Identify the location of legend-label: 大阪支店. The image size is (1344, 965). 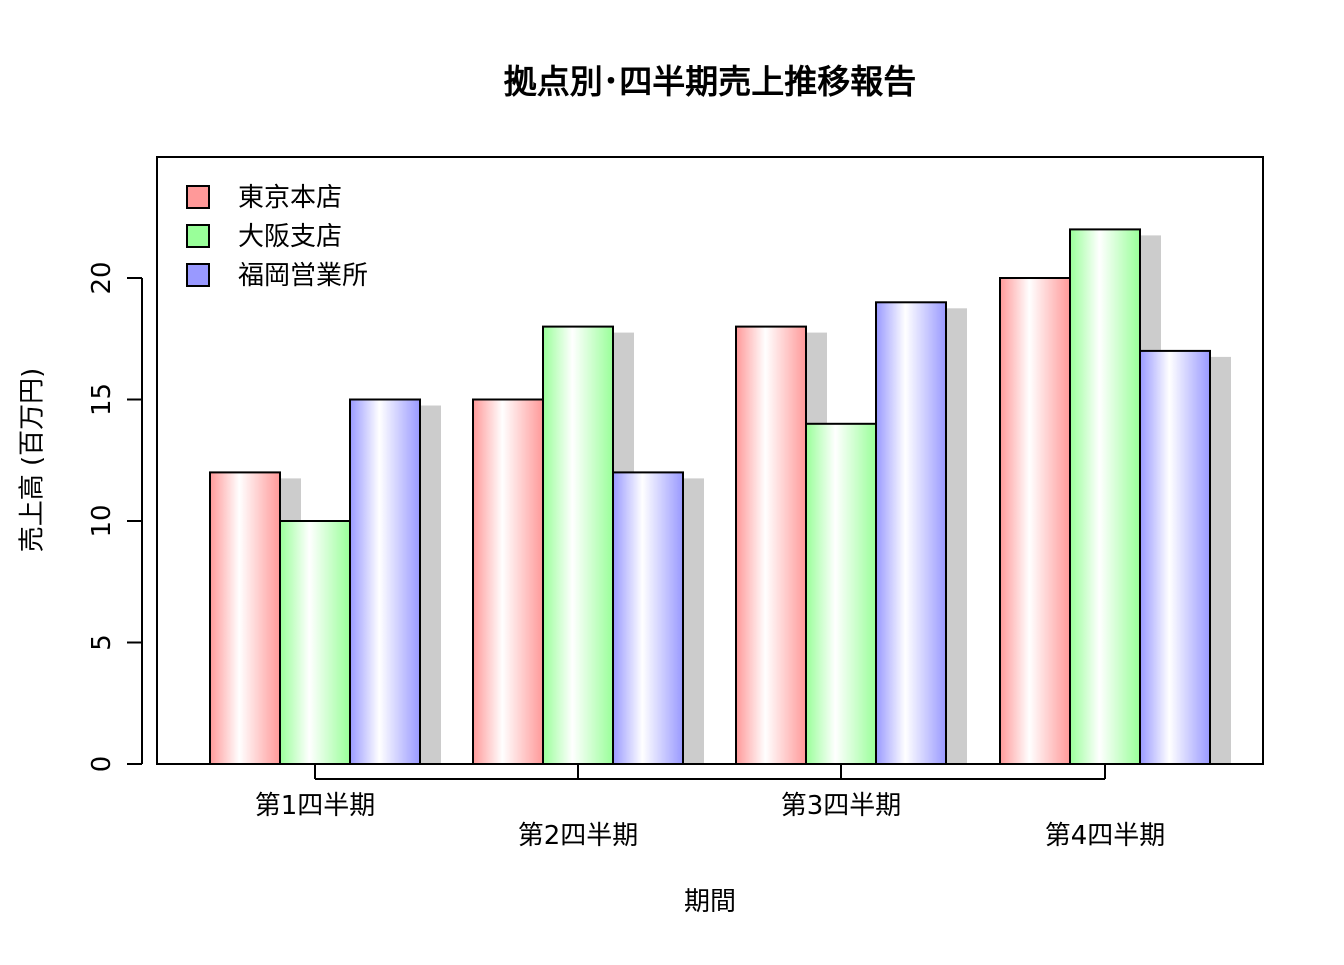
(290, 237).